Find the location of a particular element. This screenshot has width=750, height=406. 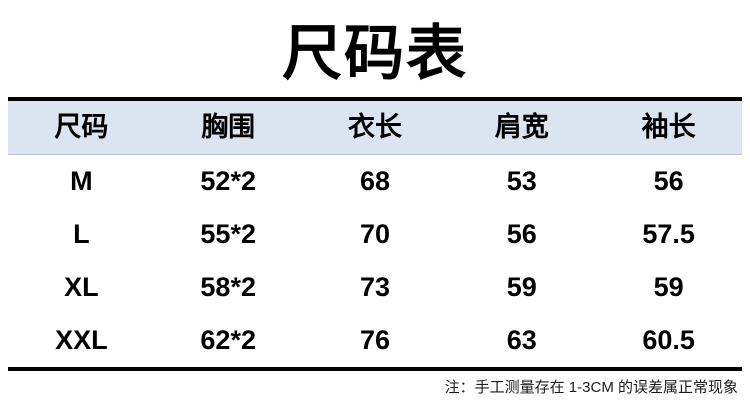

table-cell: 60.5 is located at coordinates (668, 340).